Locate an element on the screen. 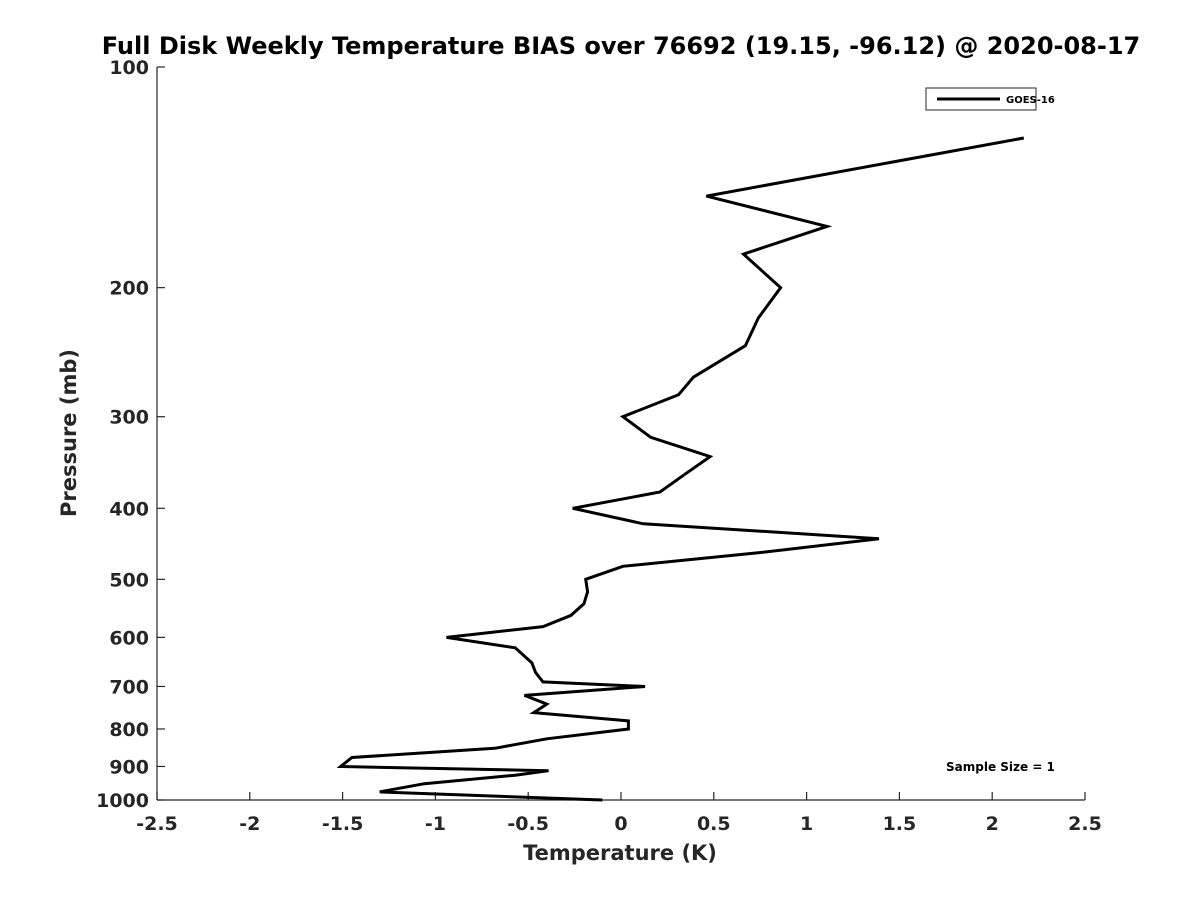 Image resolution: width=1200 pixels, height=900 pixels. x-tick-label: 1.5 is located at coordinates (900, 824).